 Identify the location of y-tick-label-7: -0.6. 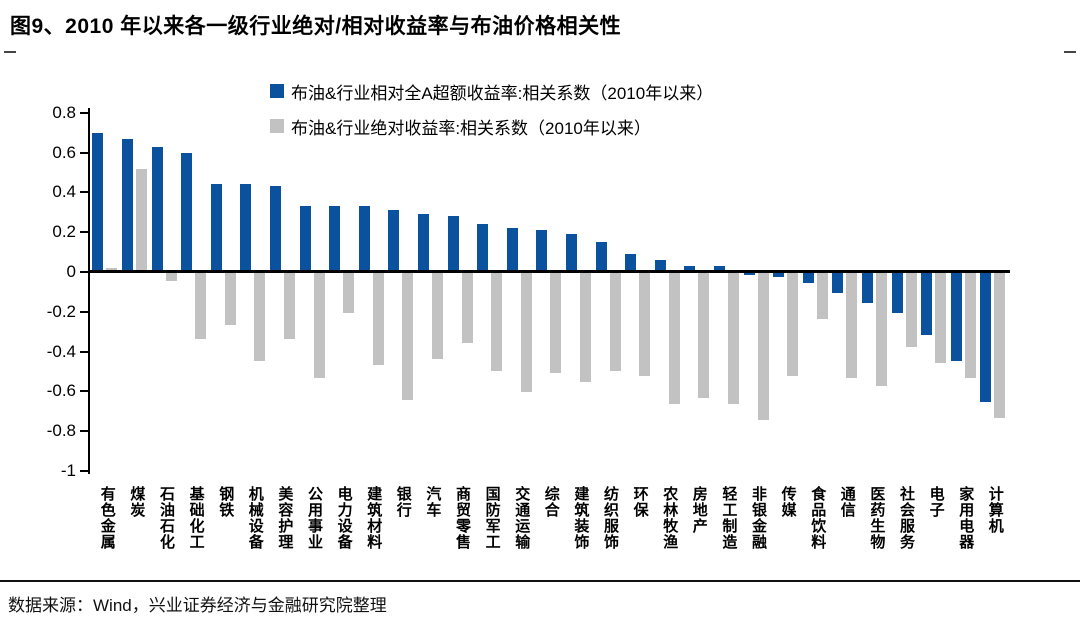
(61, 391).